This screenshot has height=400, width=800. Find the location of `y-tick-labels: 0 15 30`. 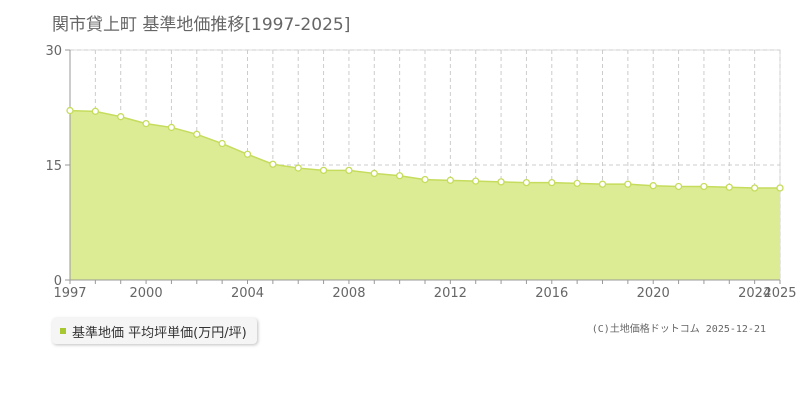

y-tick-labels: 0 15 30 is located at coordinates (53, 166).